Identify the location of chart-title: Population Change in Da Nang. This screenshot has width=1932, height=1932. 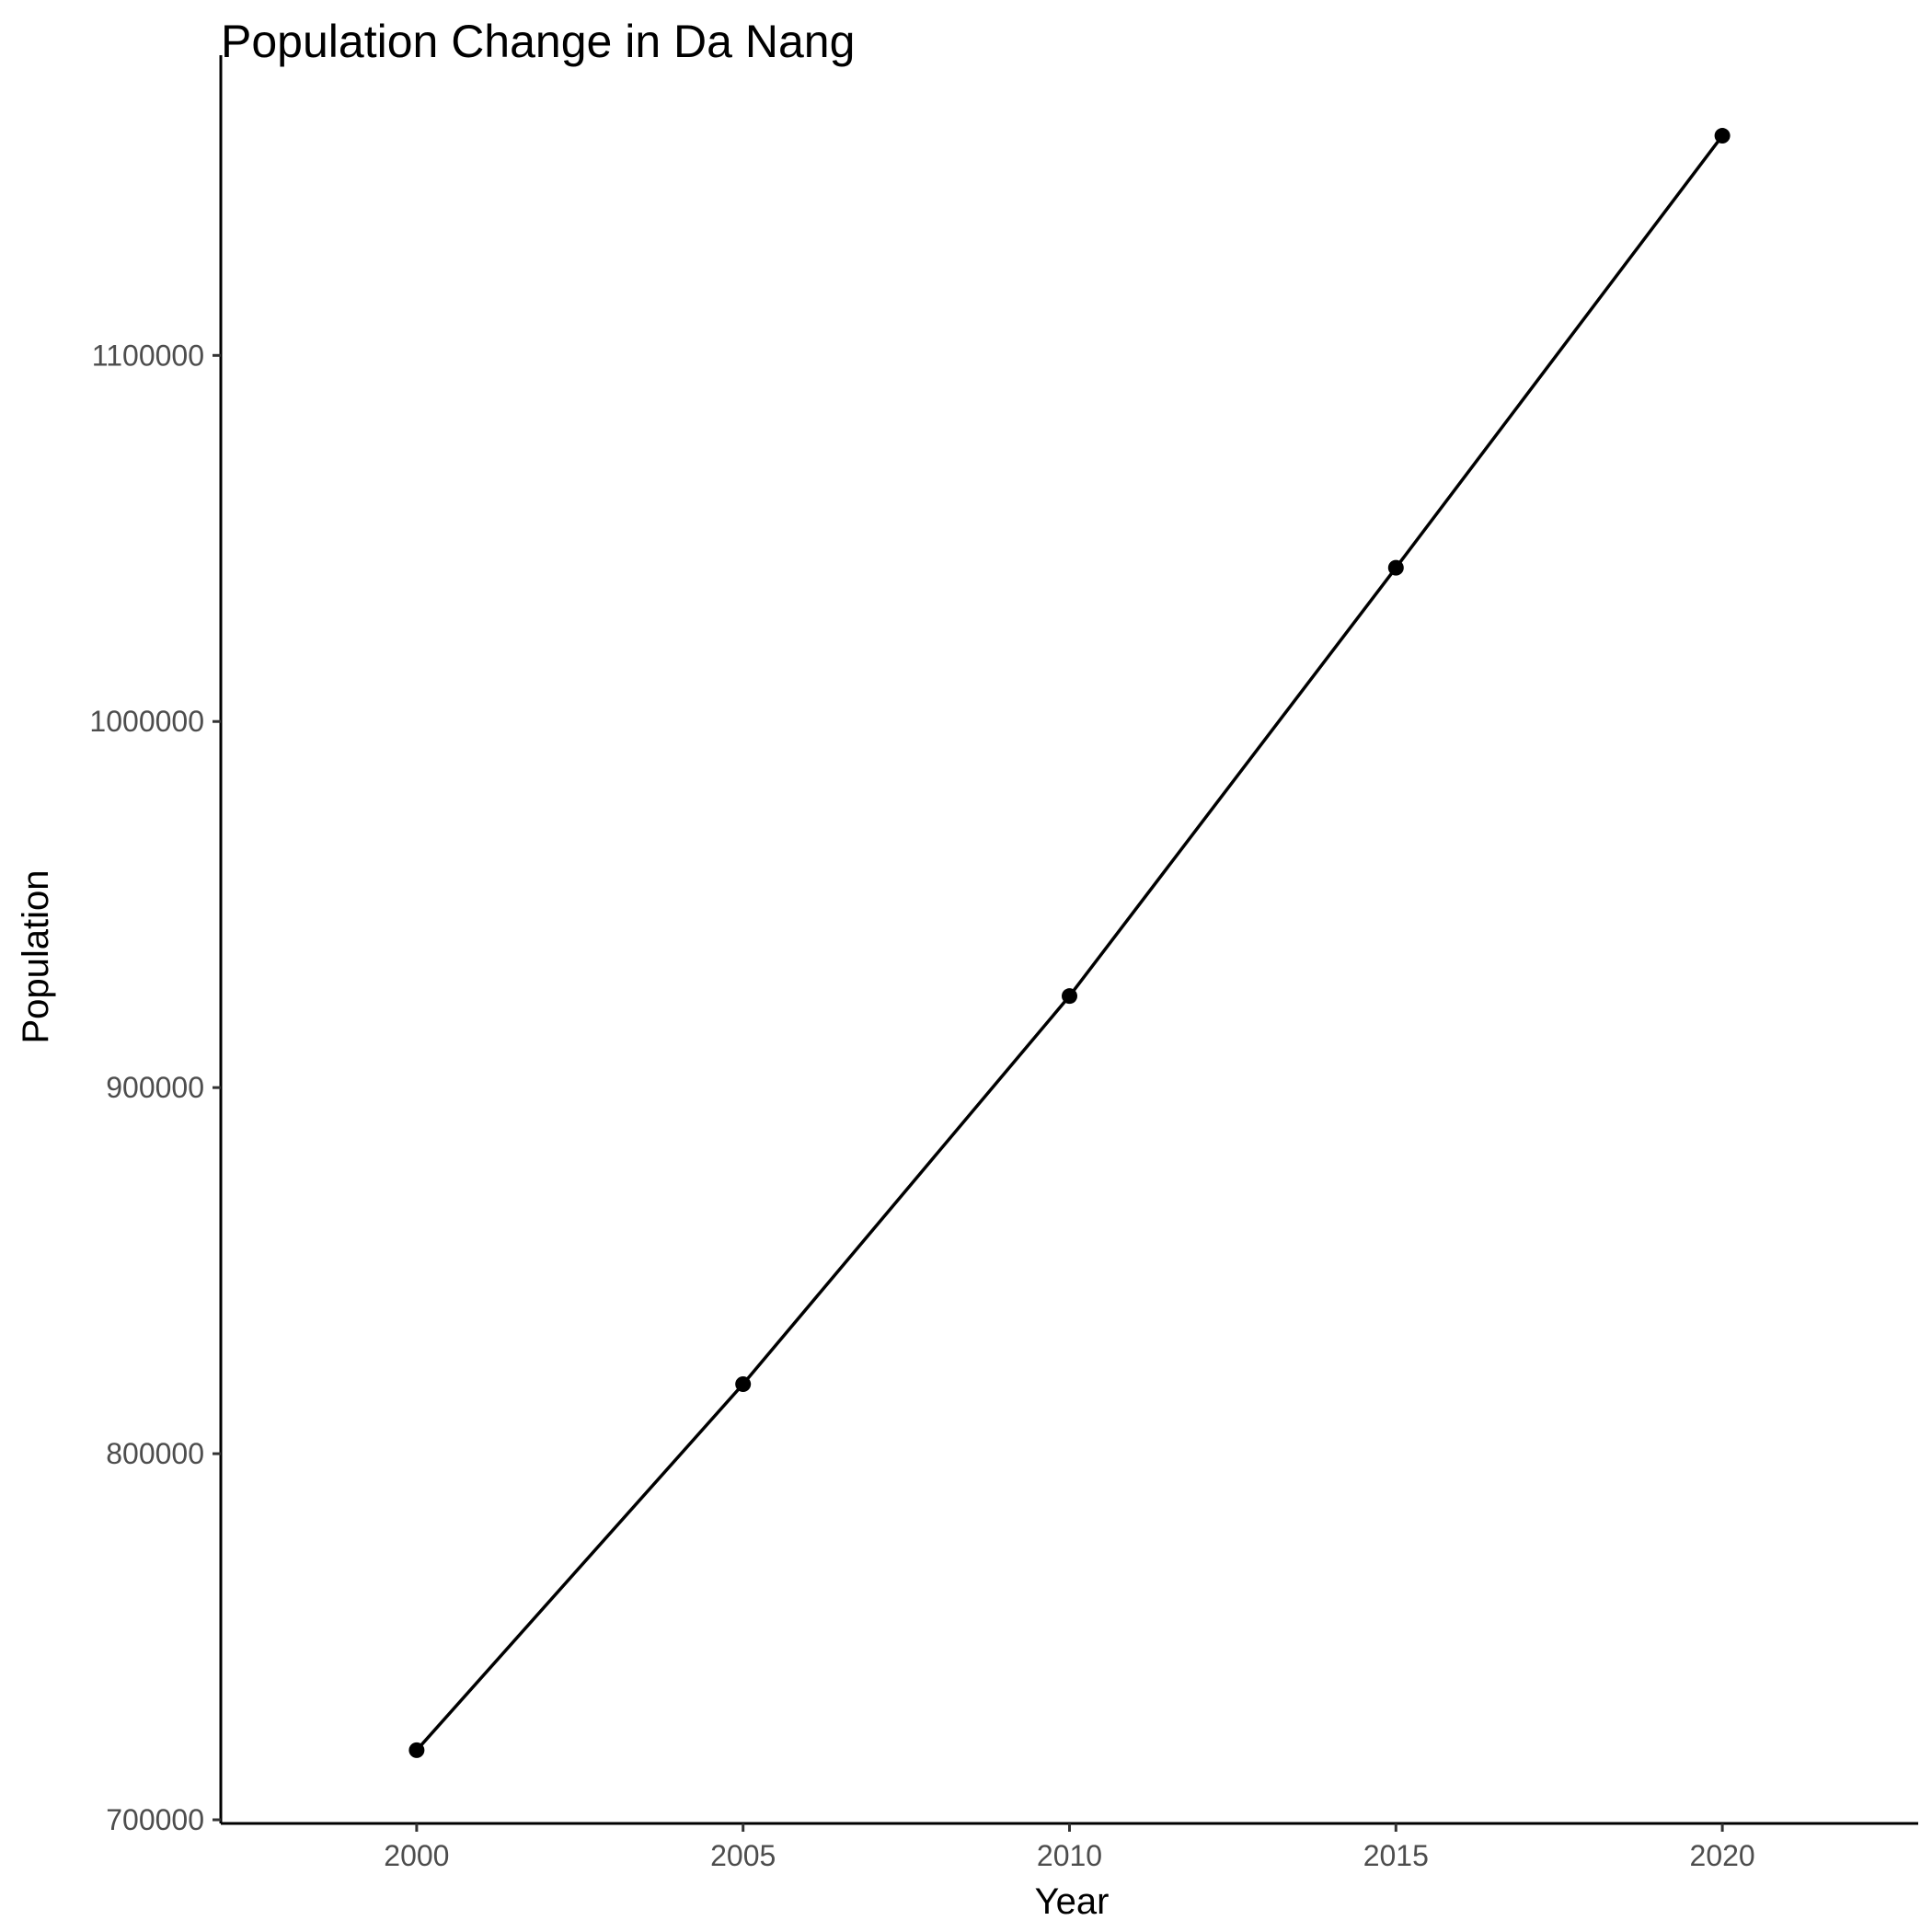
(538, 41).